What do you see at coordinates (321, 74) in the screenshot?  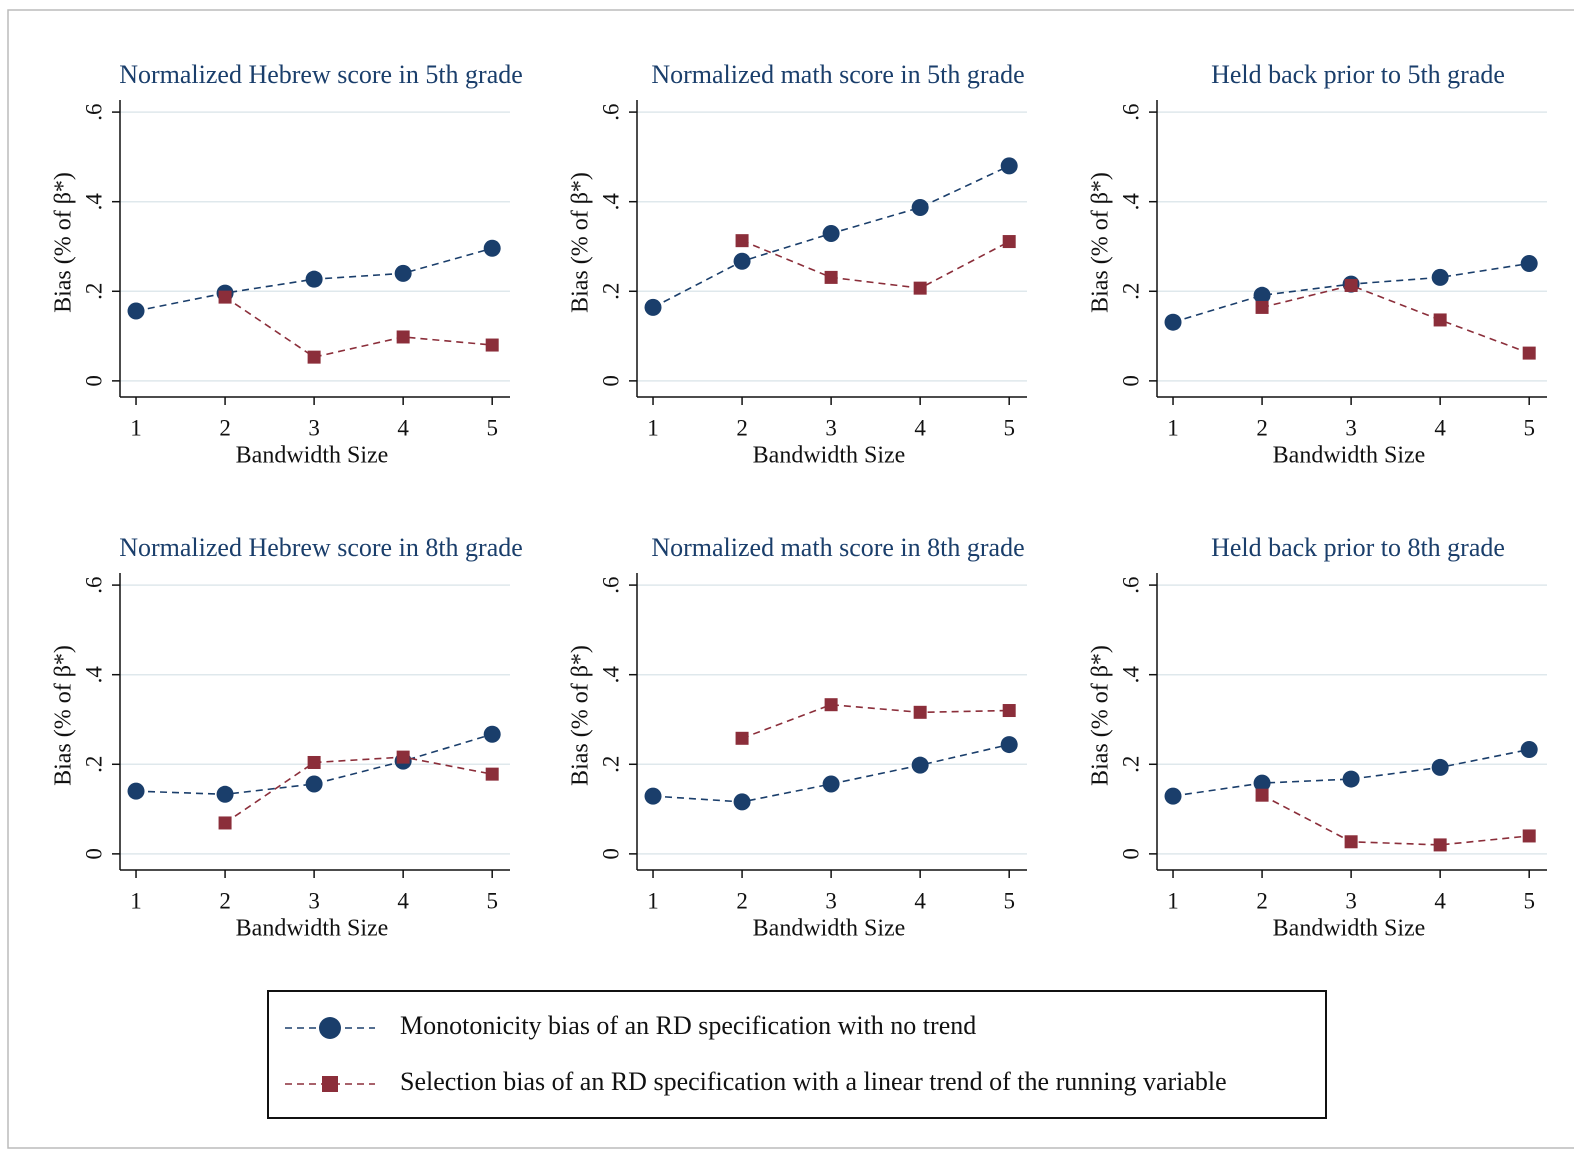 I see `chart-title: Normalized Hebrew score in 5th grade` at bounding box center [321, 74].